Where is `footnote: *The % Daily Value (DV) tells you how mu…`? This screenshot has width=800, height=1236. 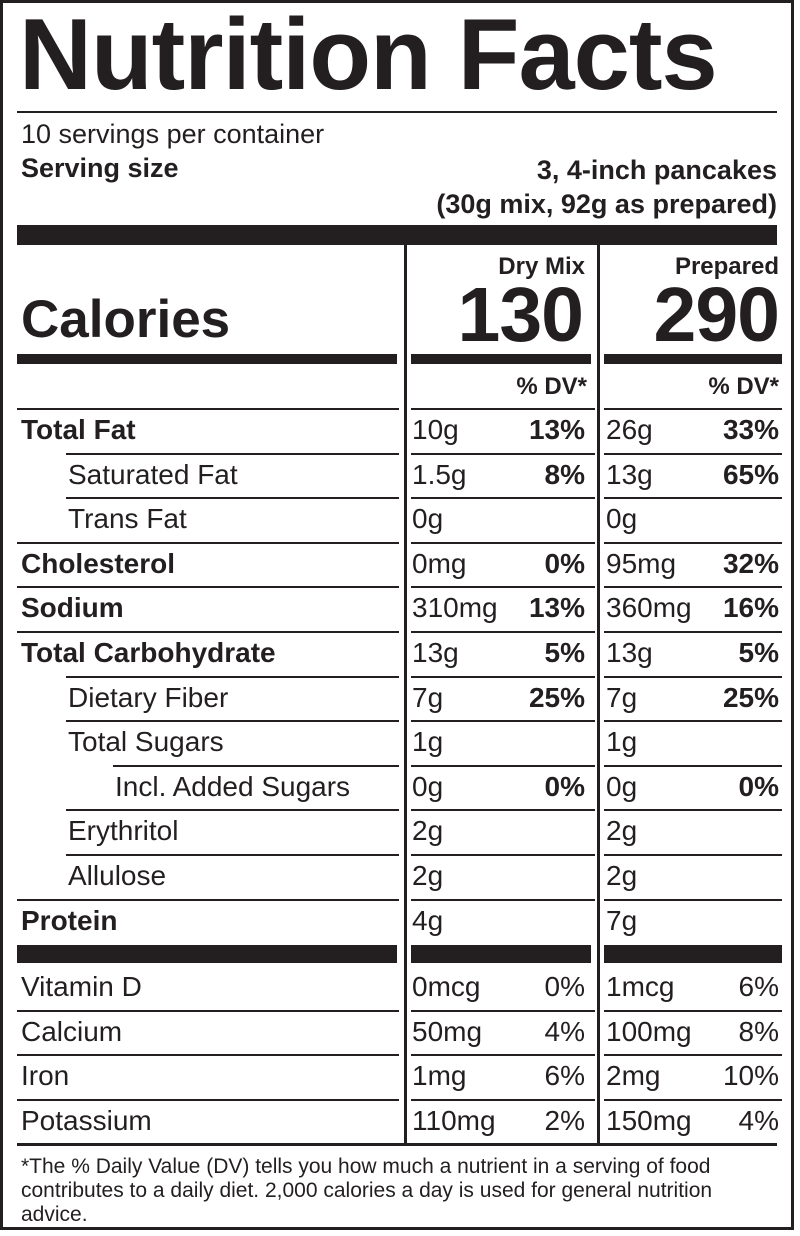
footnote: *The % Daily Value (DV) tells you how mu… is located at coordinates (367, 1190).